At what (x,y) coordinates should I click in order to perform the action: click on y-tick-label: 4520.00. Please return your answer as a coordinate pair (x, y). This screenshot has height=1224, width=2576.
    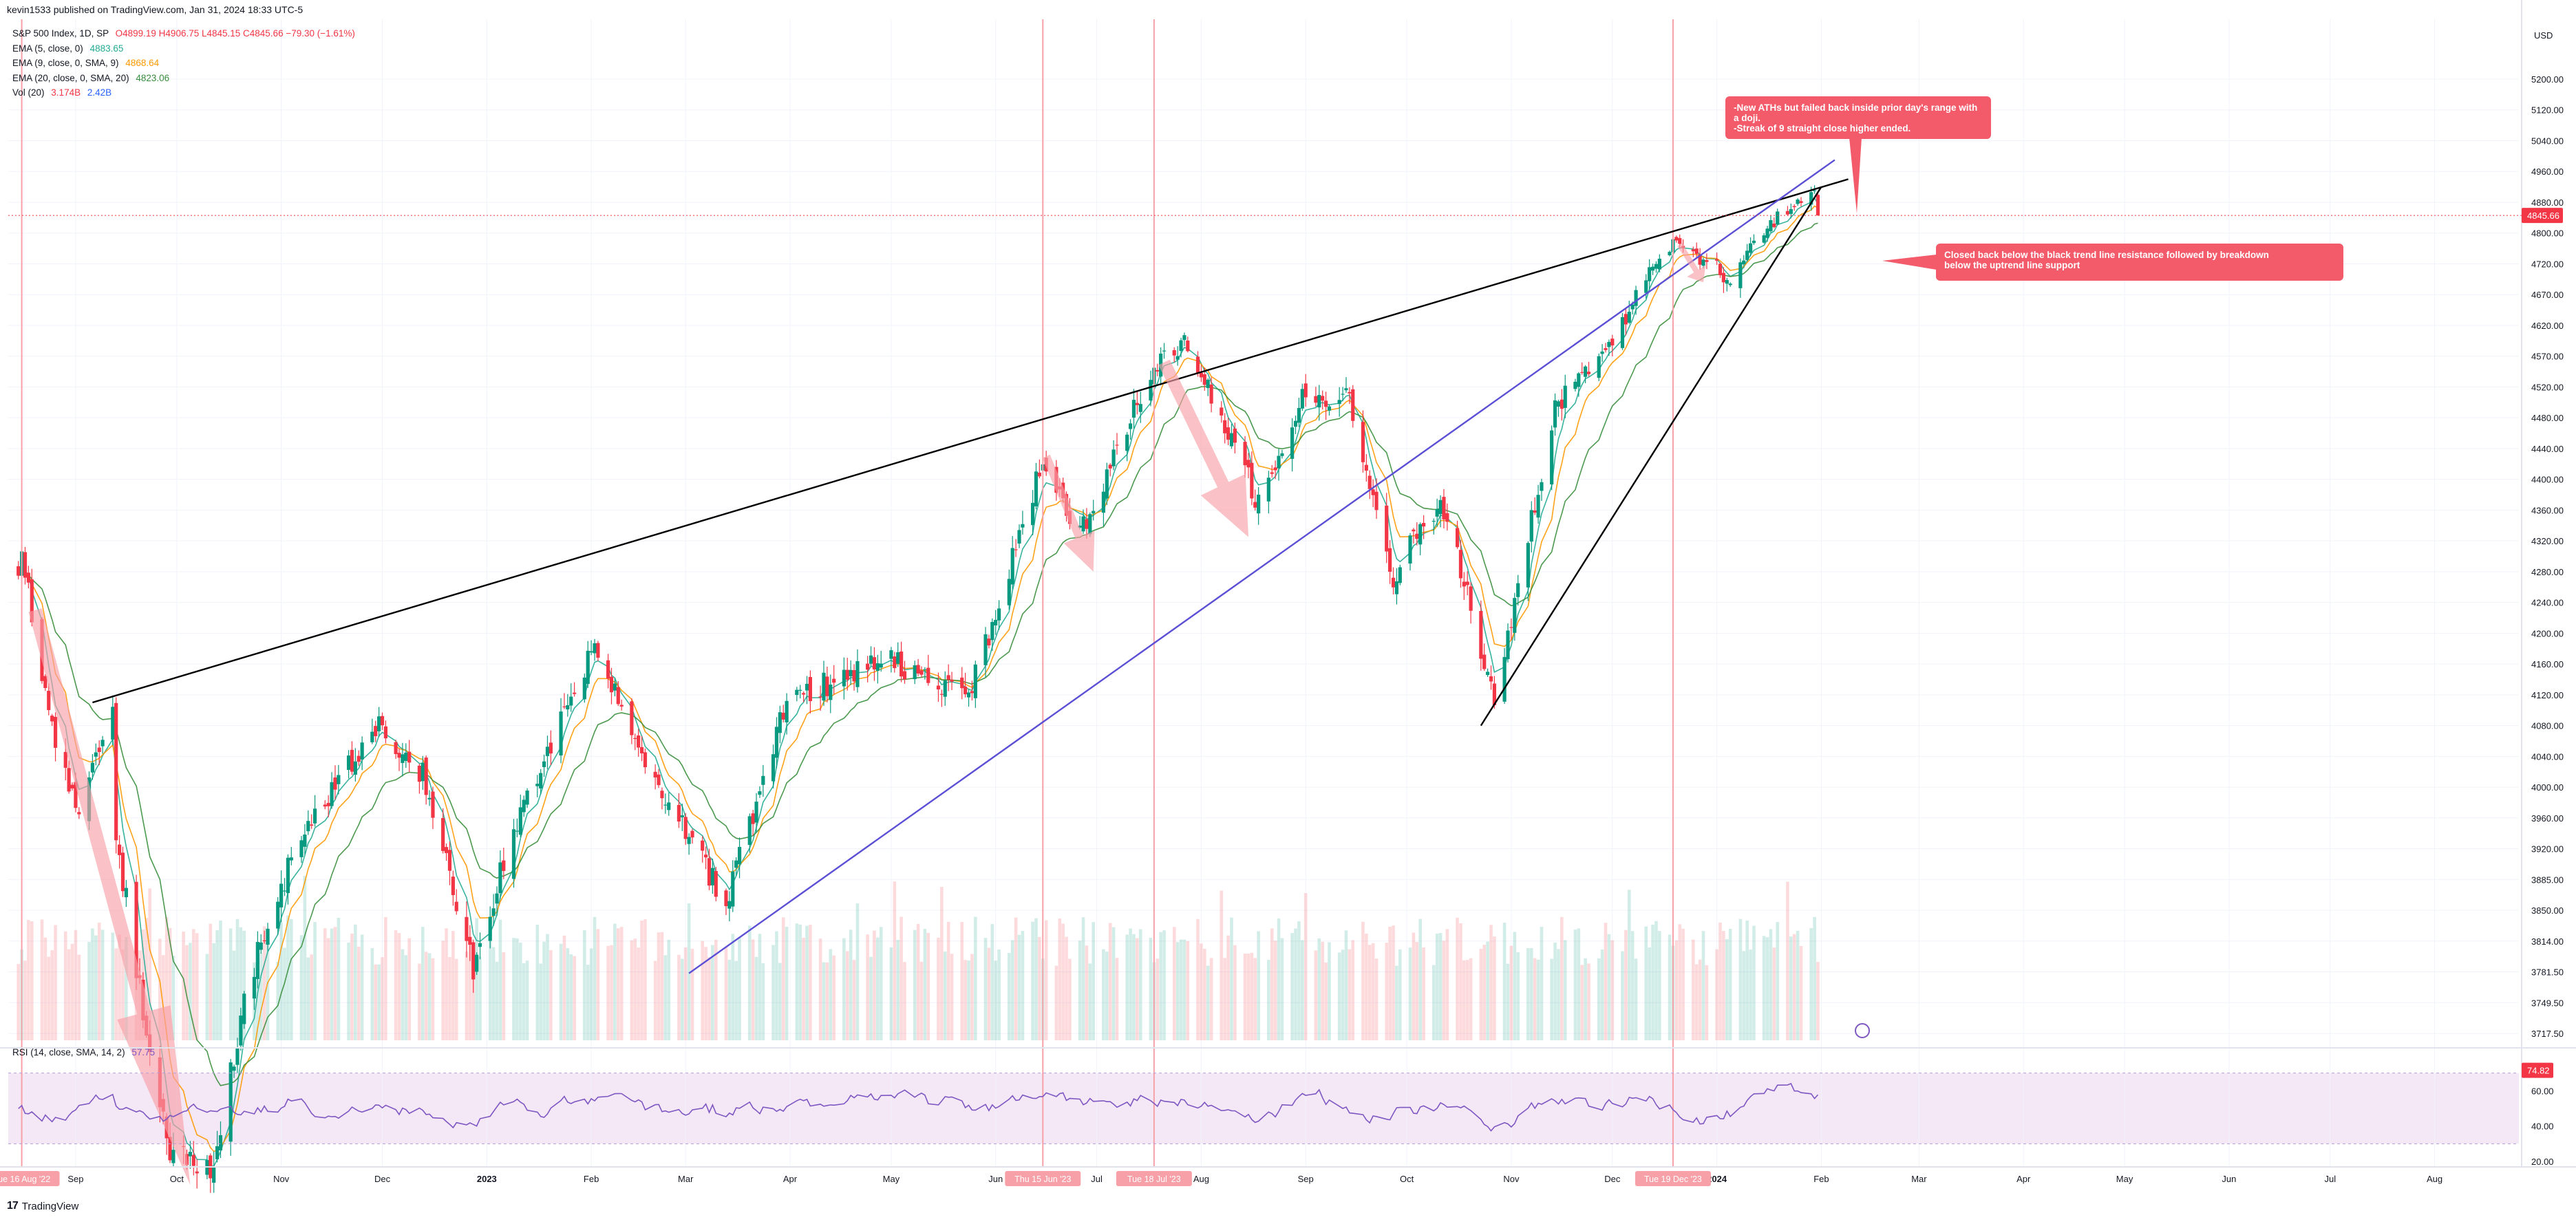
    Looking at the image, I should click on (2547, 387).